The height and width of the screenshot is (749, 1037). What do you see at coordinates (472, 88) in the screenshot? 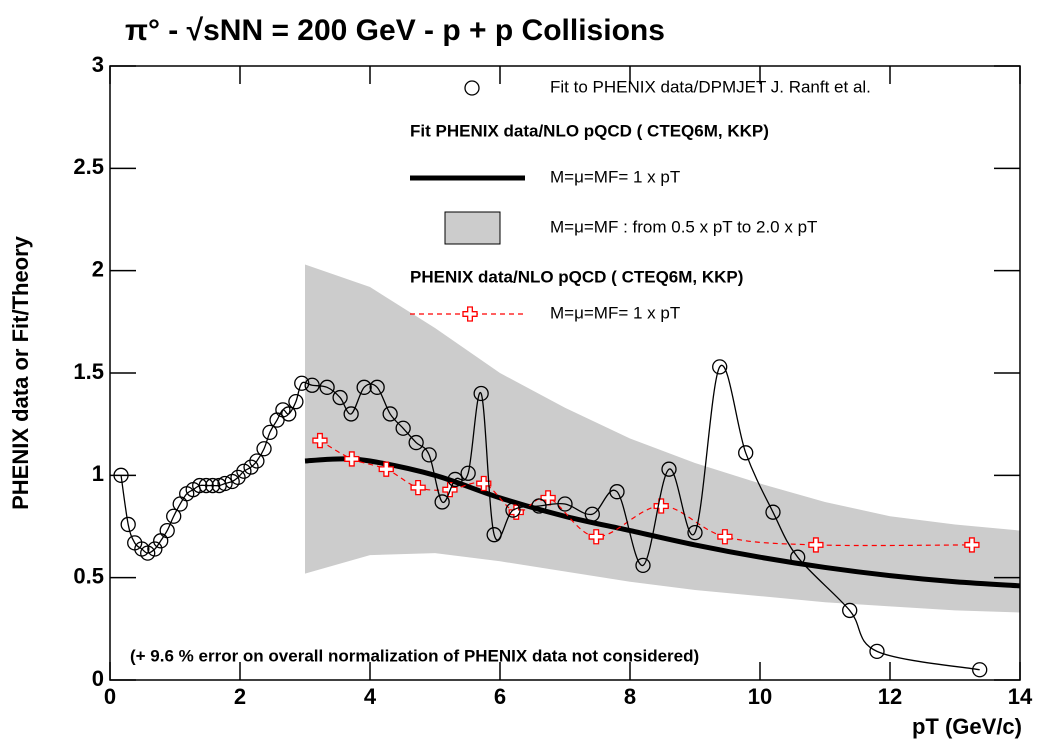
I see `legend-marker` at bounding box center [472, 88].